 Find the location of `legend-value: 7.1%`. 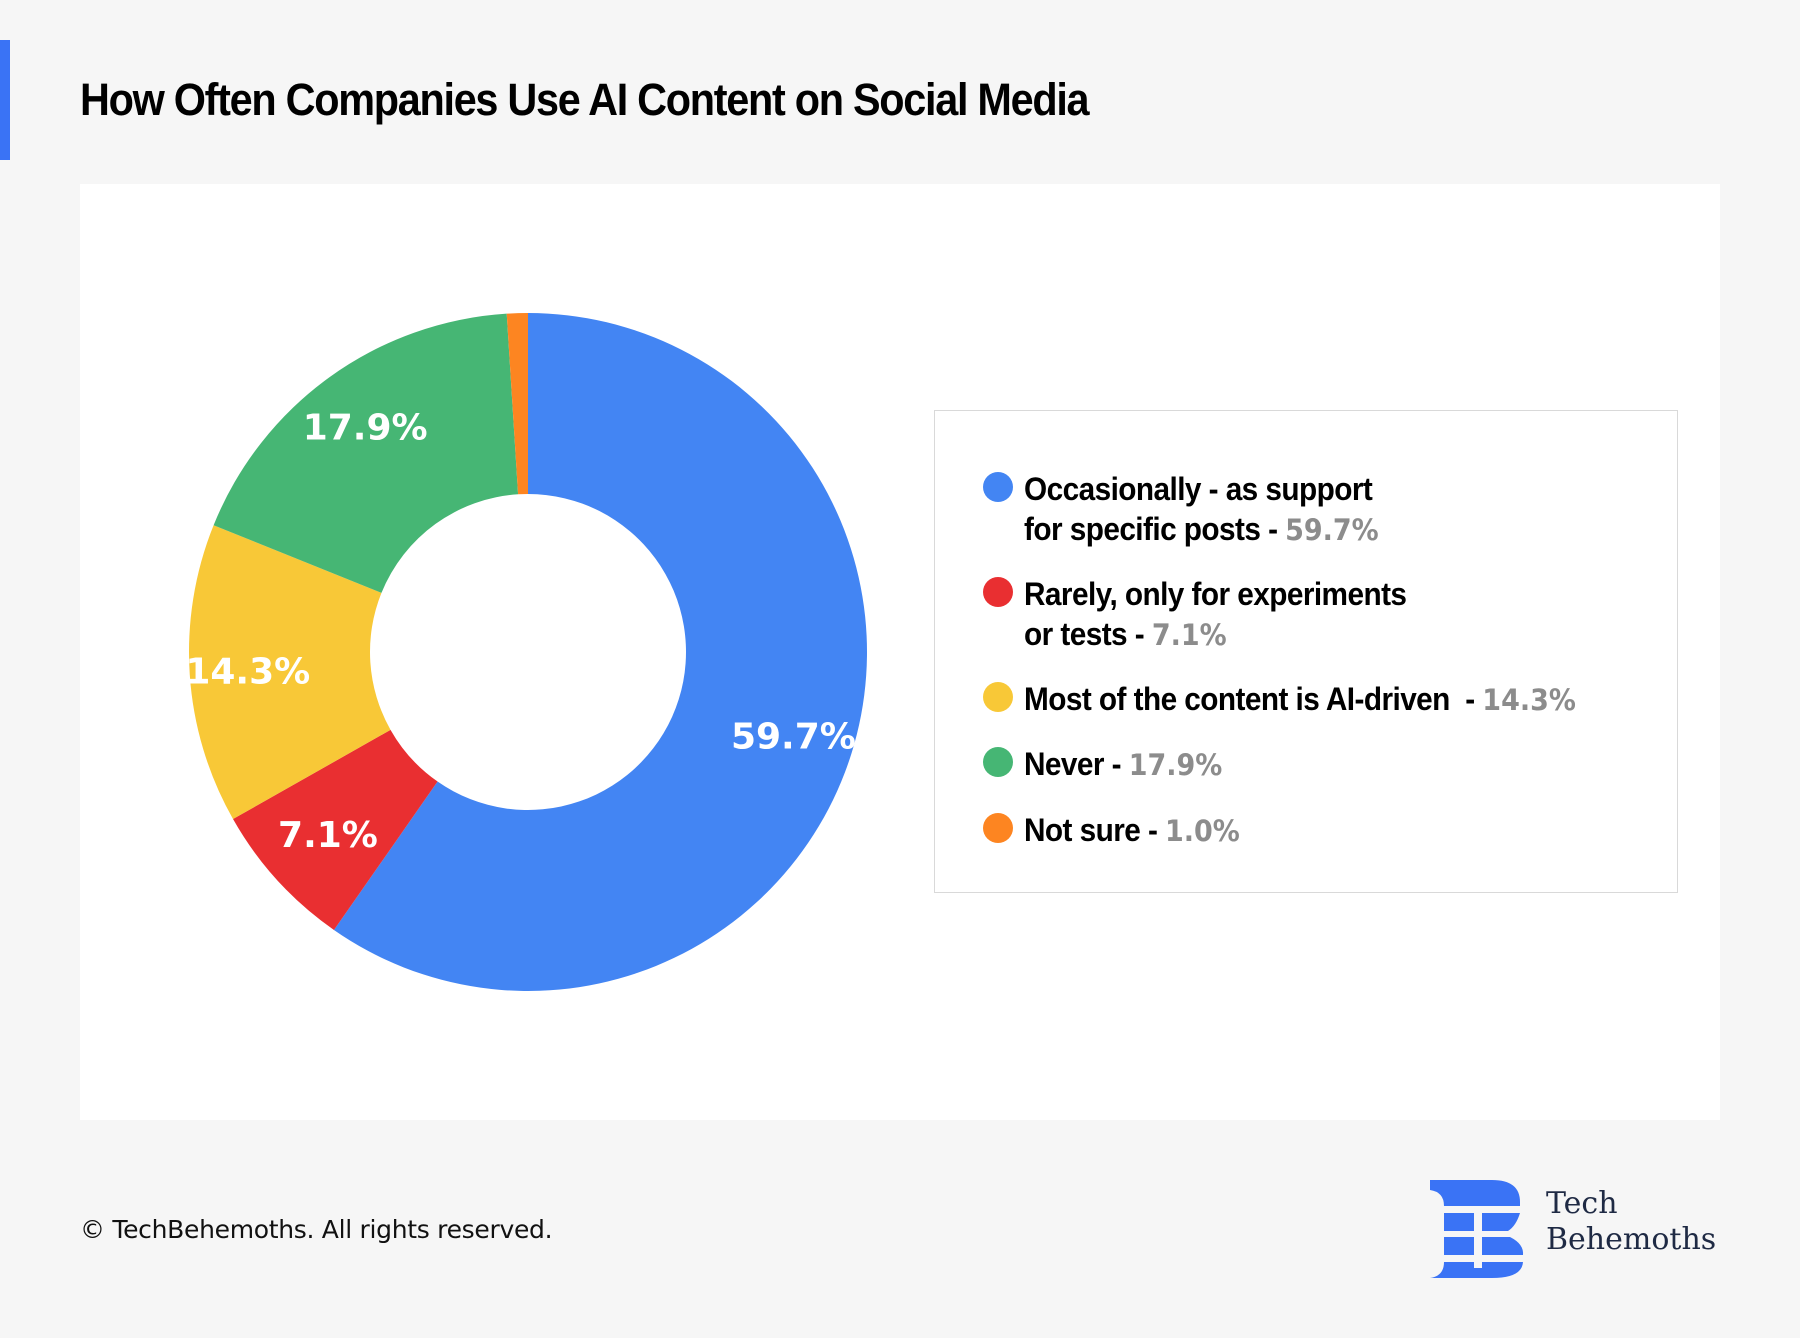

legend-value: 7.1% is located at coordinates (1189, 635).